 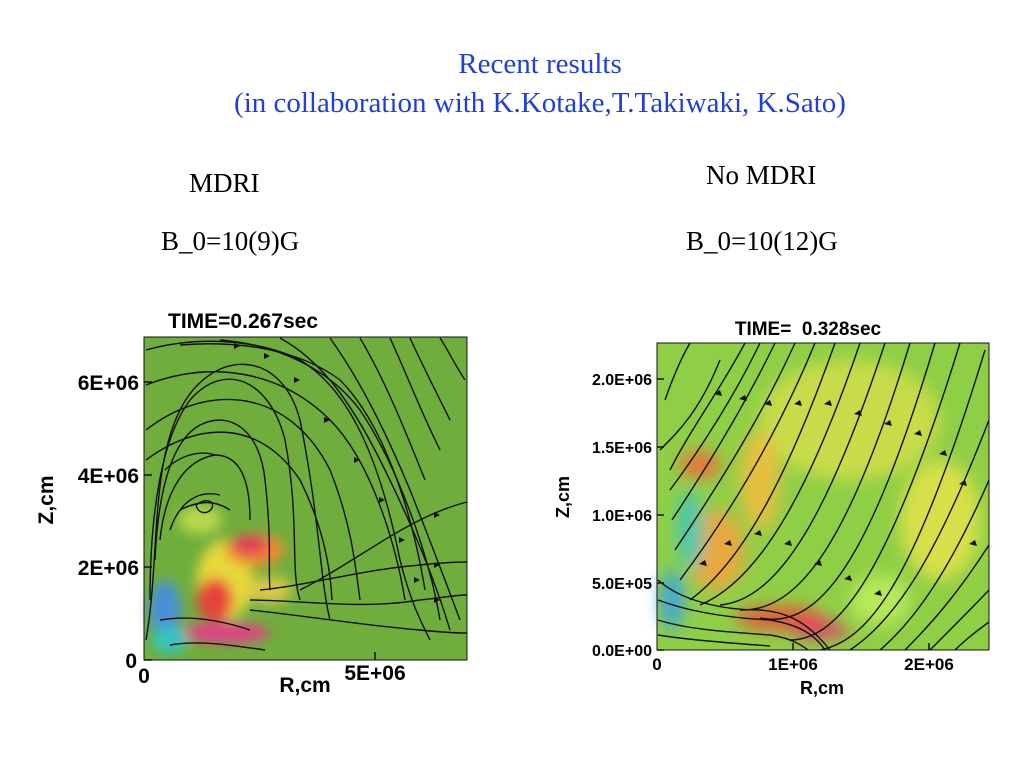 I want to click on left-case-label: MDRI, so click(x=224, y=183).